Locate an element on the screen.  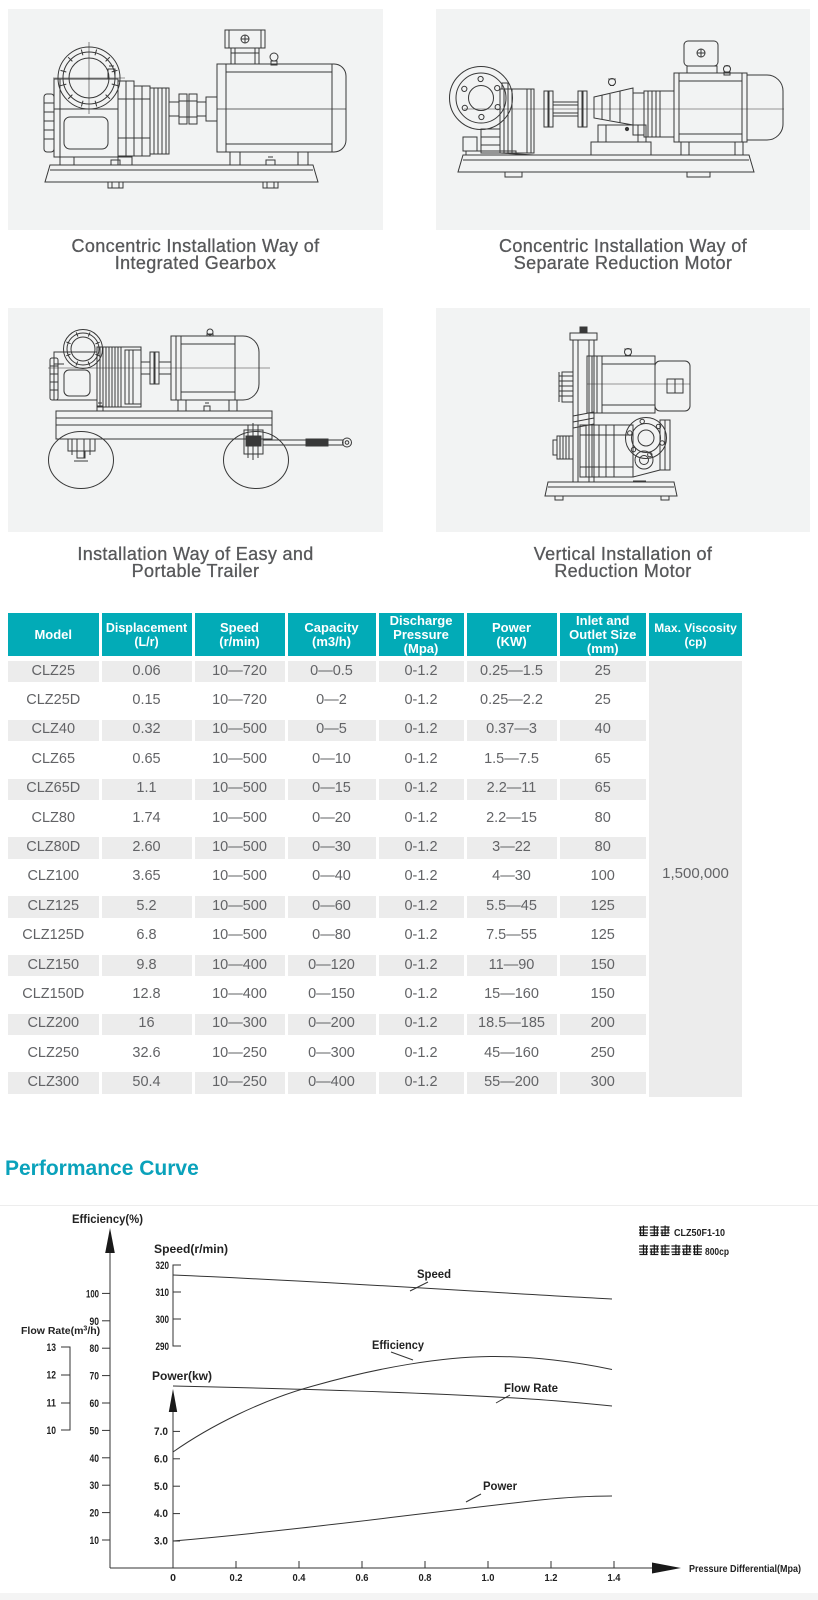
svg-text: Flow Rate is located at coordinates (531, 1389).